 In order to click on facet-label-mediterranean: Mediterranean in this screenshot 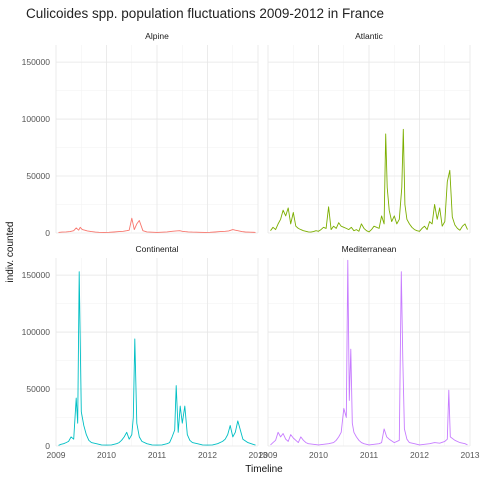, I will do `click(369, 249)`.